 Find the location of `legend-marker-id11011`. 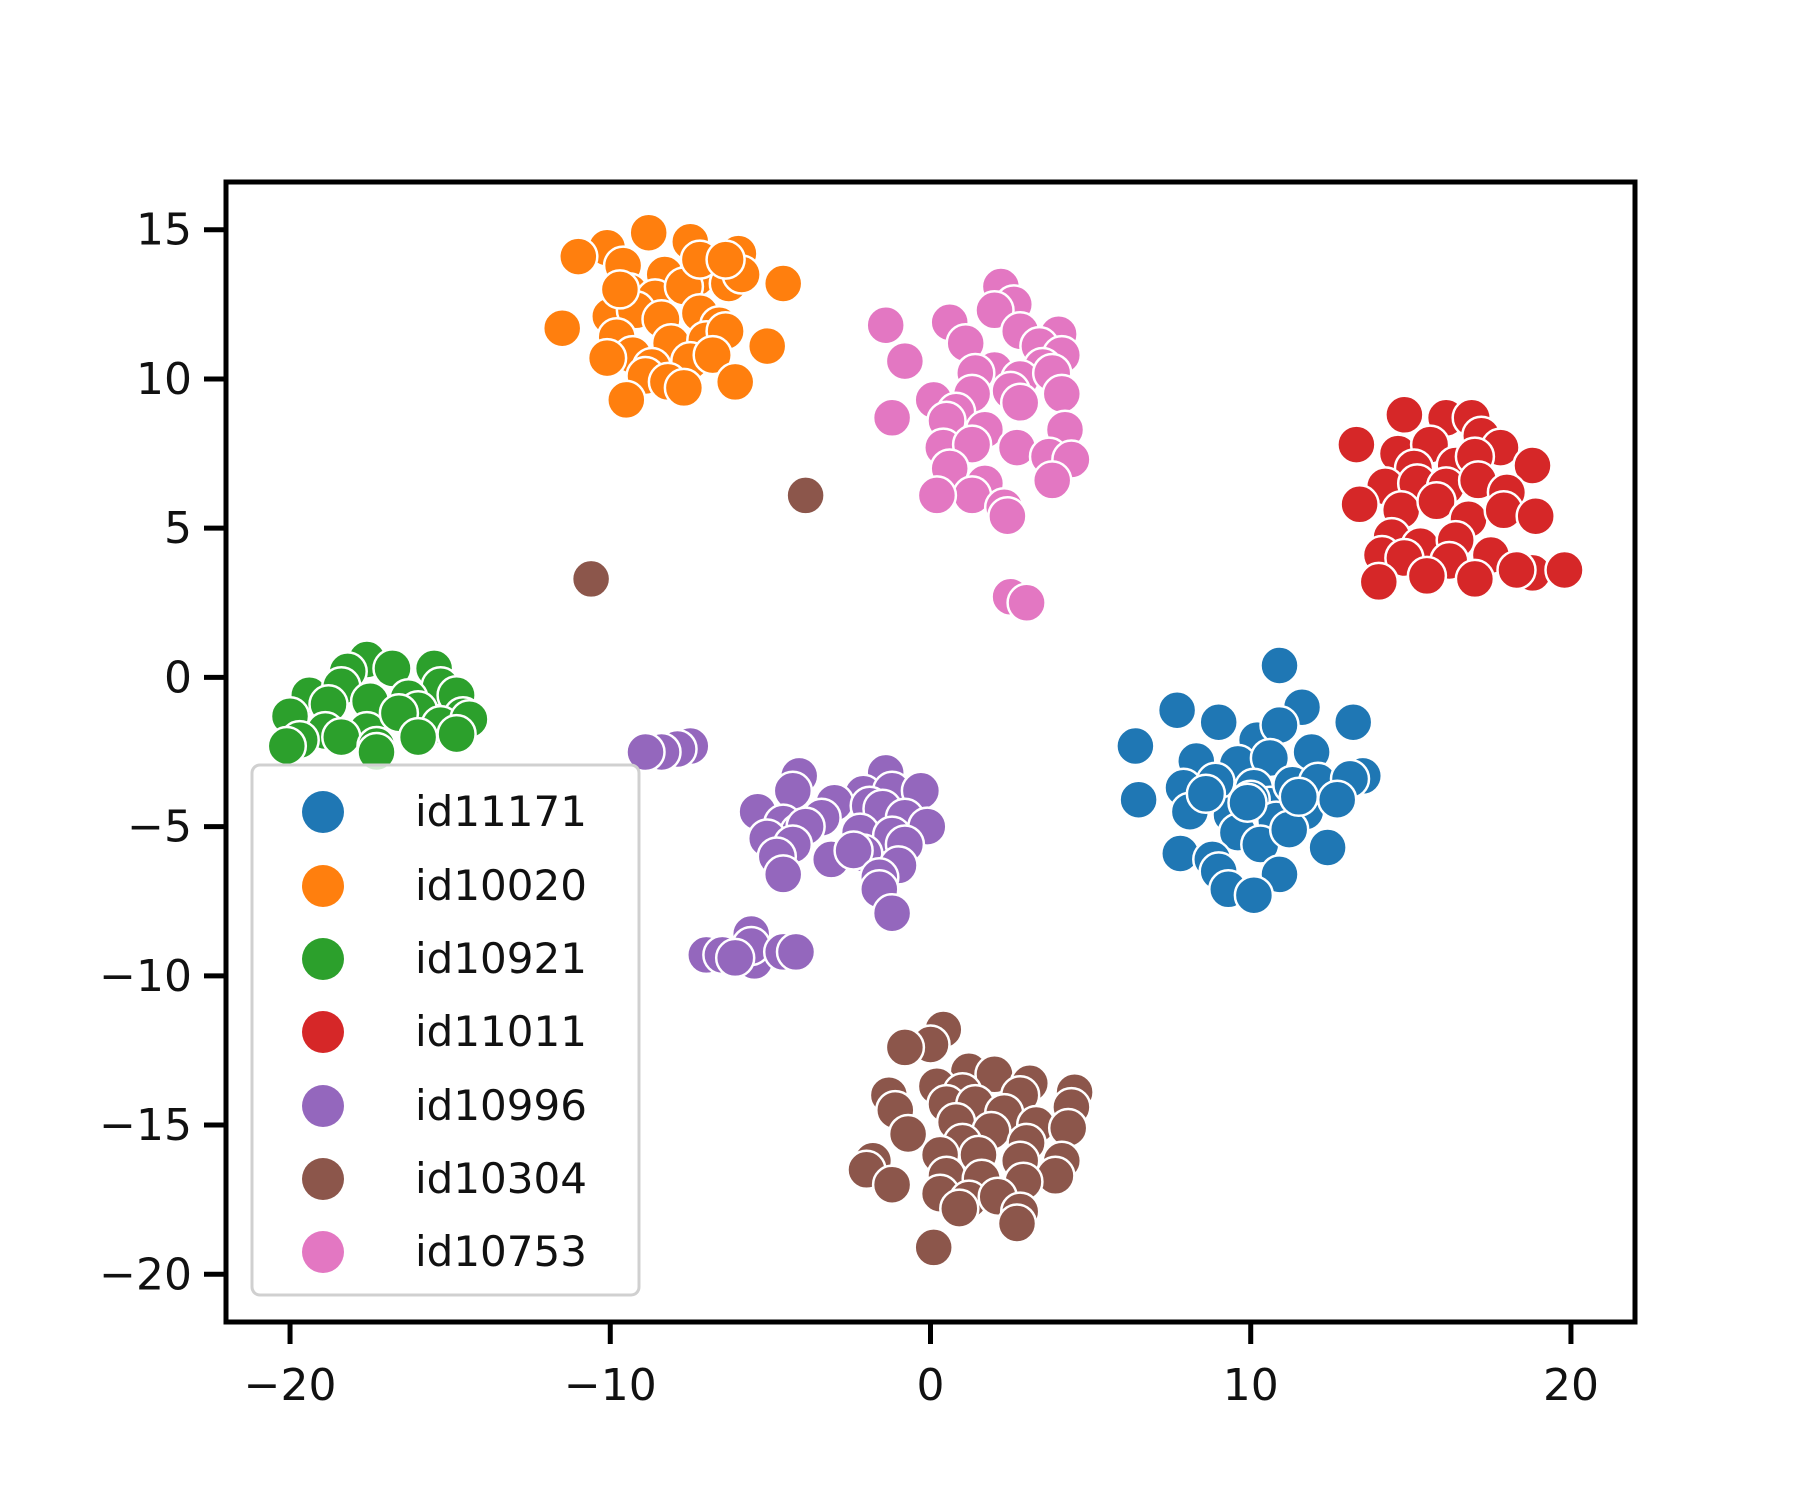

legend-marker-id11011 is located at coordinates (323, 1032).